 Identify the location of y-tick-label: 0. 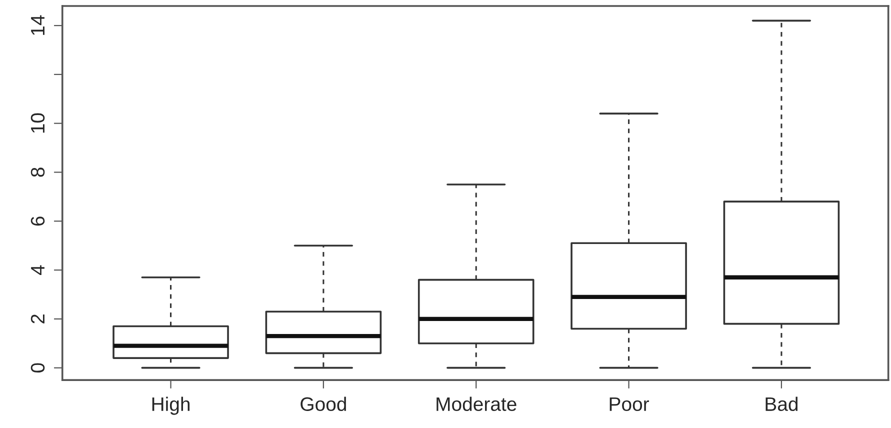
(37, 367).